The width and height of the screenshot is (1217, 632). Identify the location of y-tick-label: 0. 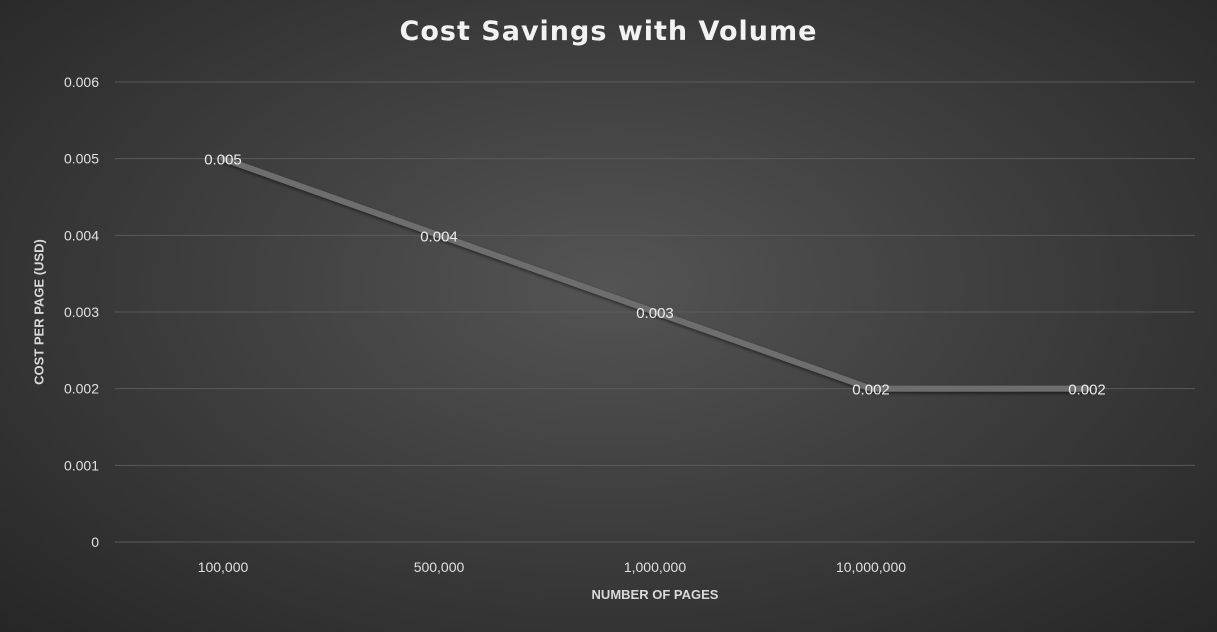
(95, 542).